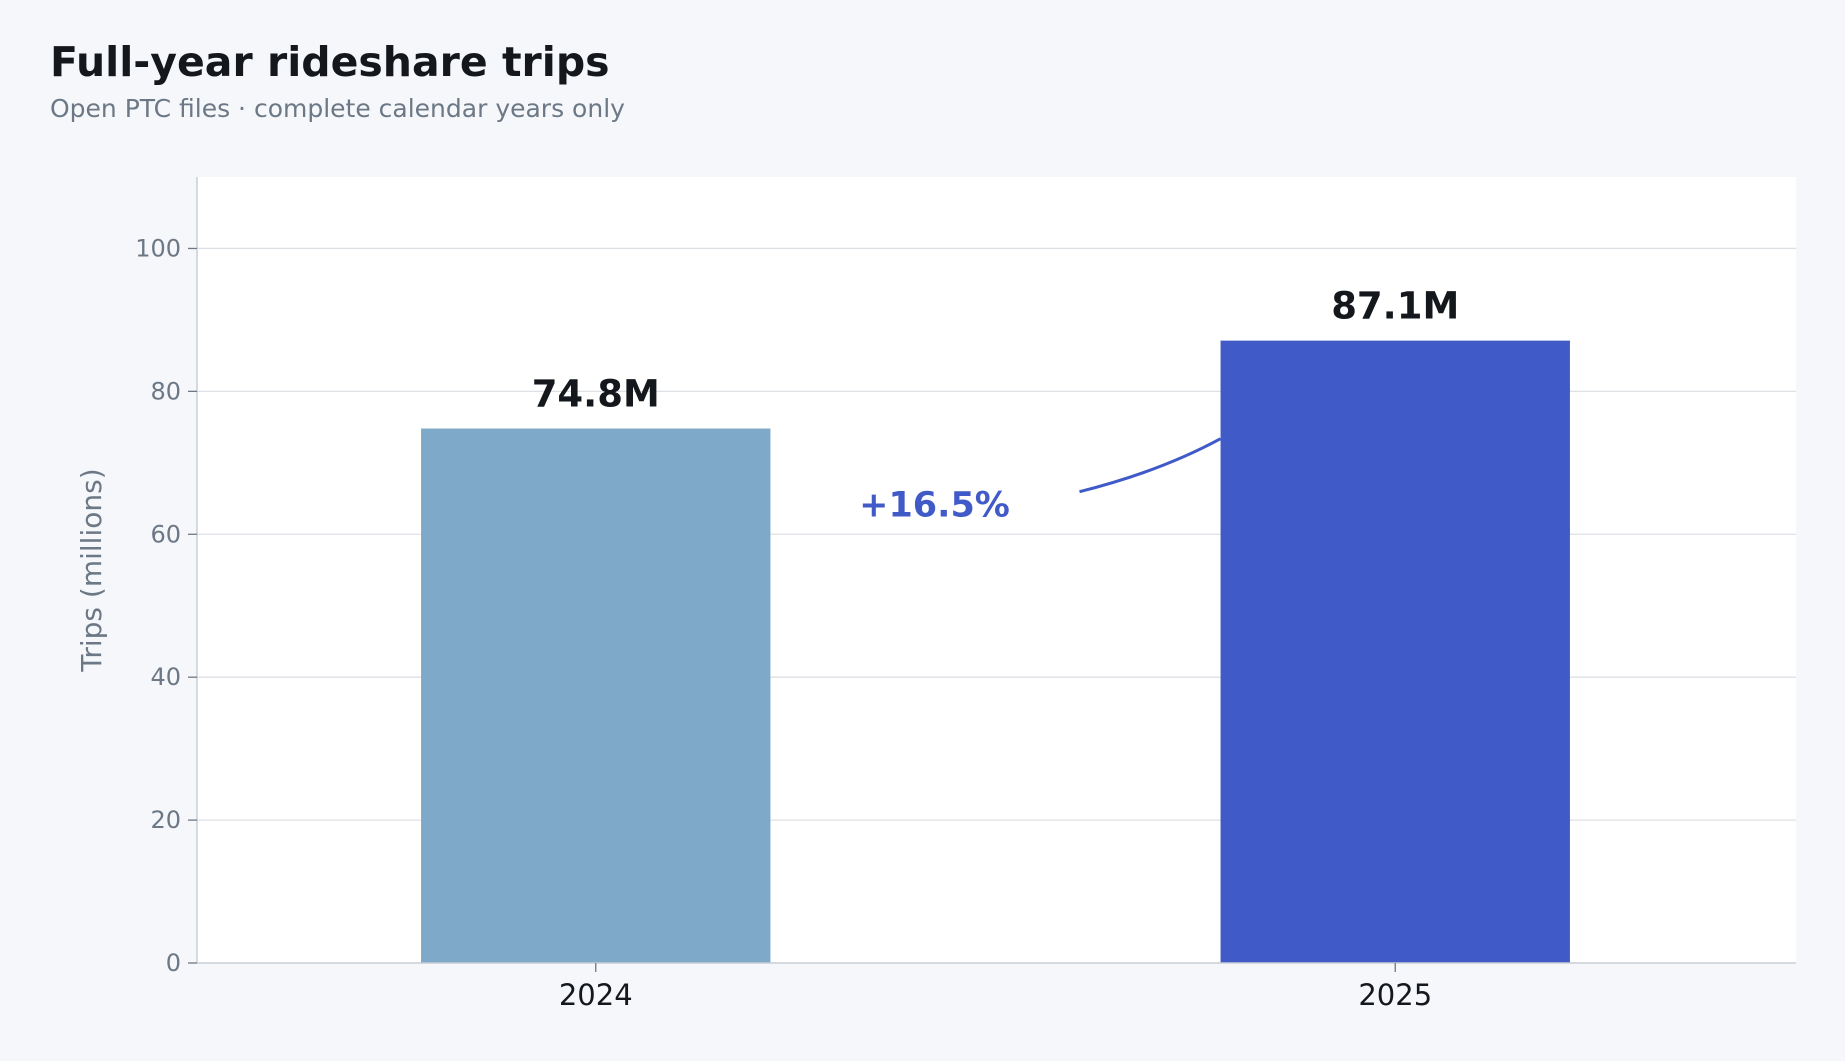 This screenshot has height=1061, width=1845. Describe the element at coordinates (165, 391) in the screenshot. I see `y-tick-label: 80` at that location.